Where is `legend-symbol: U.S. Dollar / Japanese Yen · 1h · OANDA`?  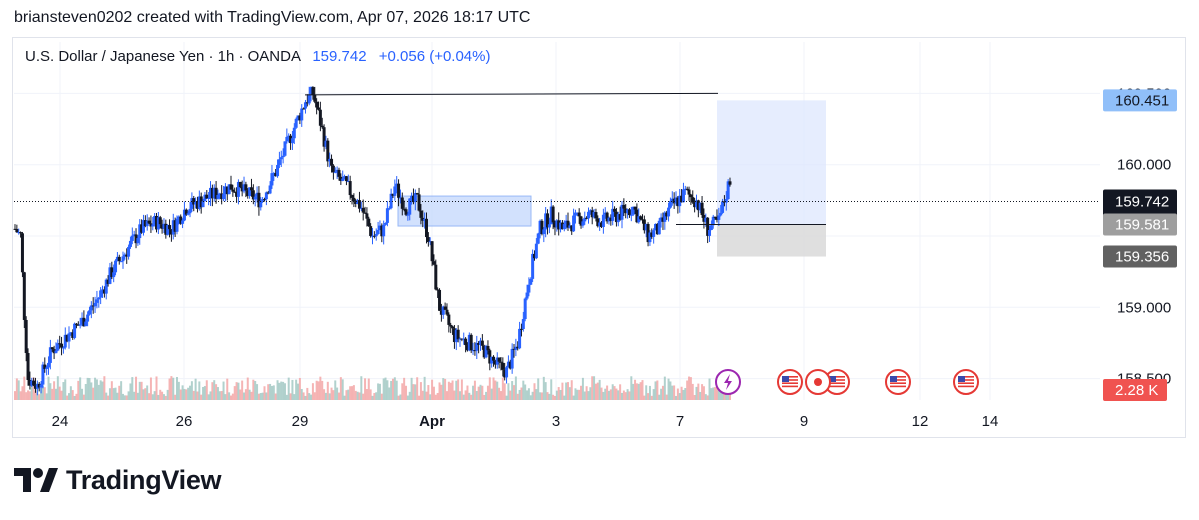 legend-symbol: U.S. Dollar / Japanese Yen · 1h · OANDA is located at coordinates (163, 56).